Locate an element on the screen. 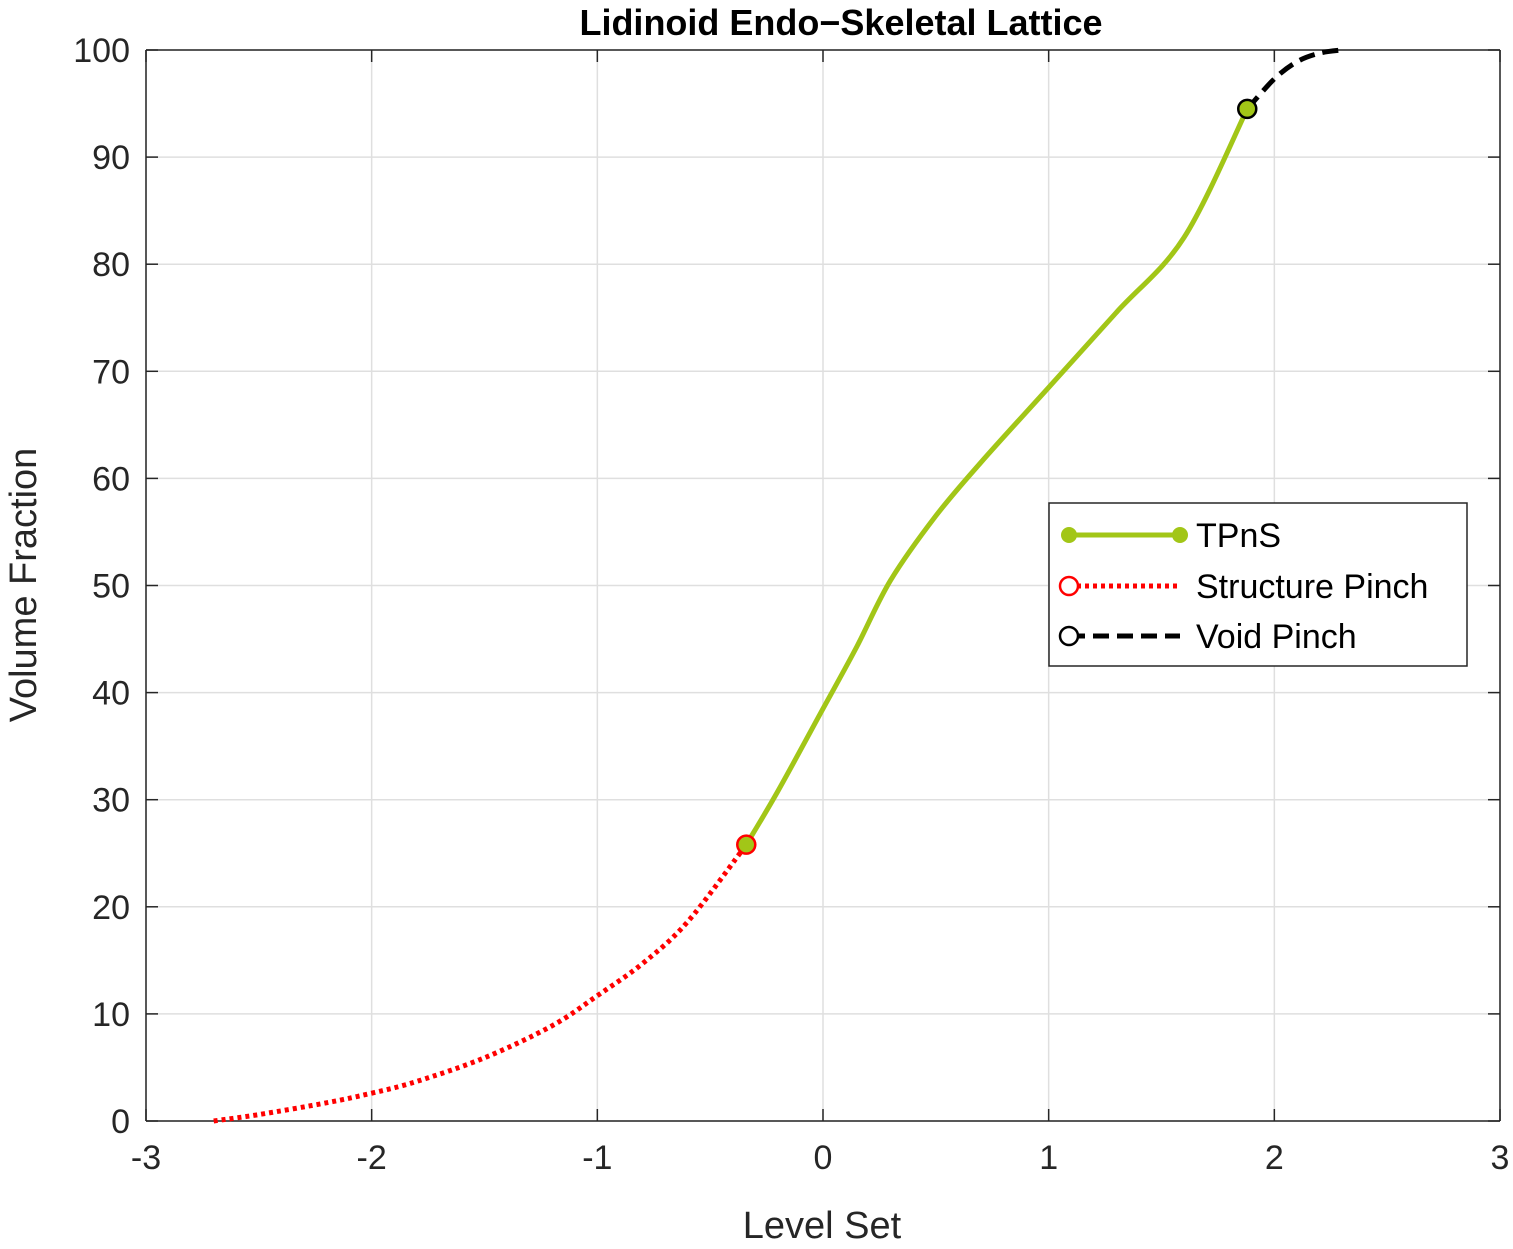 The height and width of the screenshot is (1249, 1513). legend-marker-tpns is located at coordinates (1069, 535).